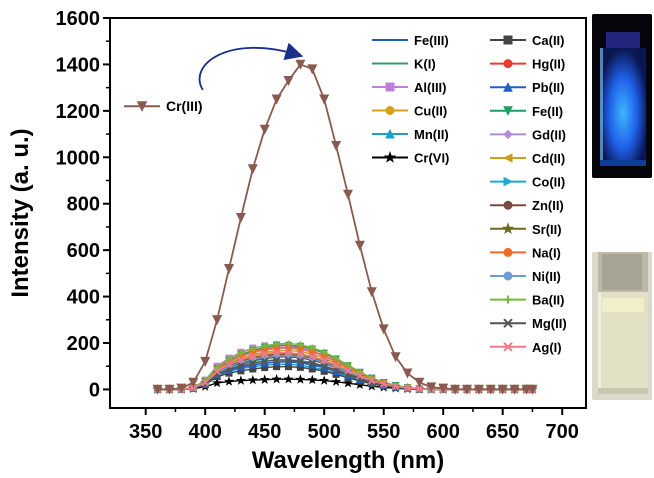 The image size is (654, 478). What do you see at coordinates (549, 134) in the screenshot?
I see `legend-label: Gd(II)` at bounding box center [549, 134].